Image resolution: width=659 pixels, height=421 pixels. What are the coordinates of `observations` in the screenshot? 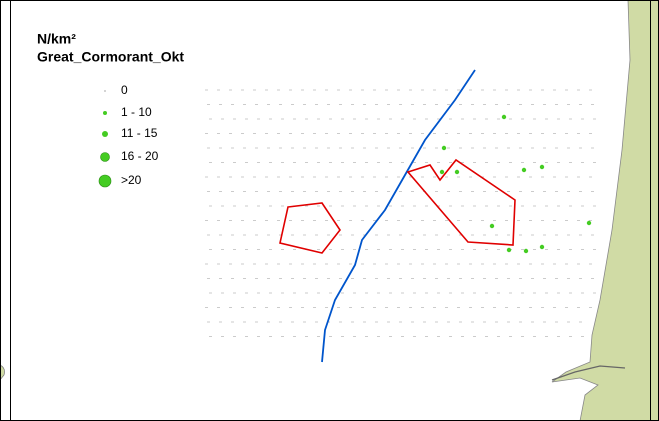 It's located at (515, 184).